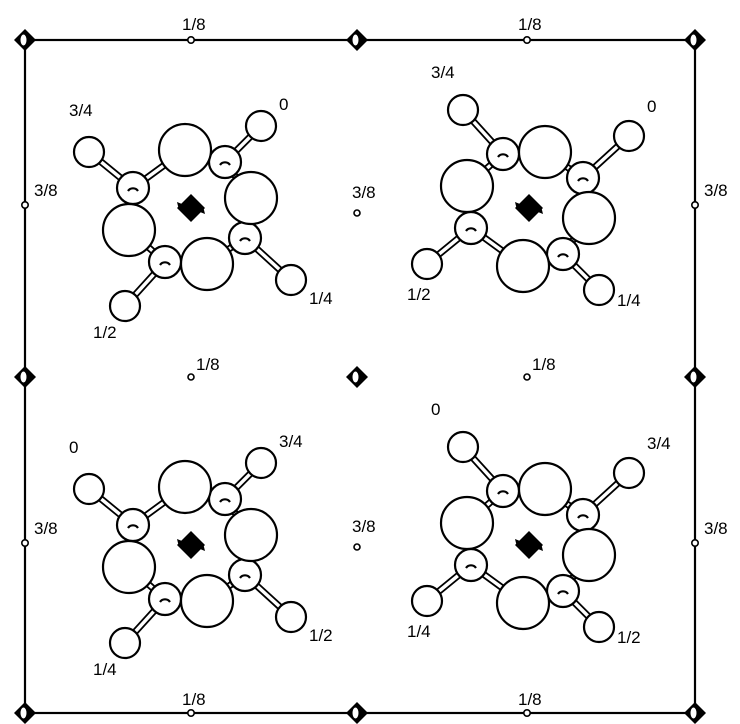  I want to click on interior-label-center-upper: 3/8, so click(364, 192).